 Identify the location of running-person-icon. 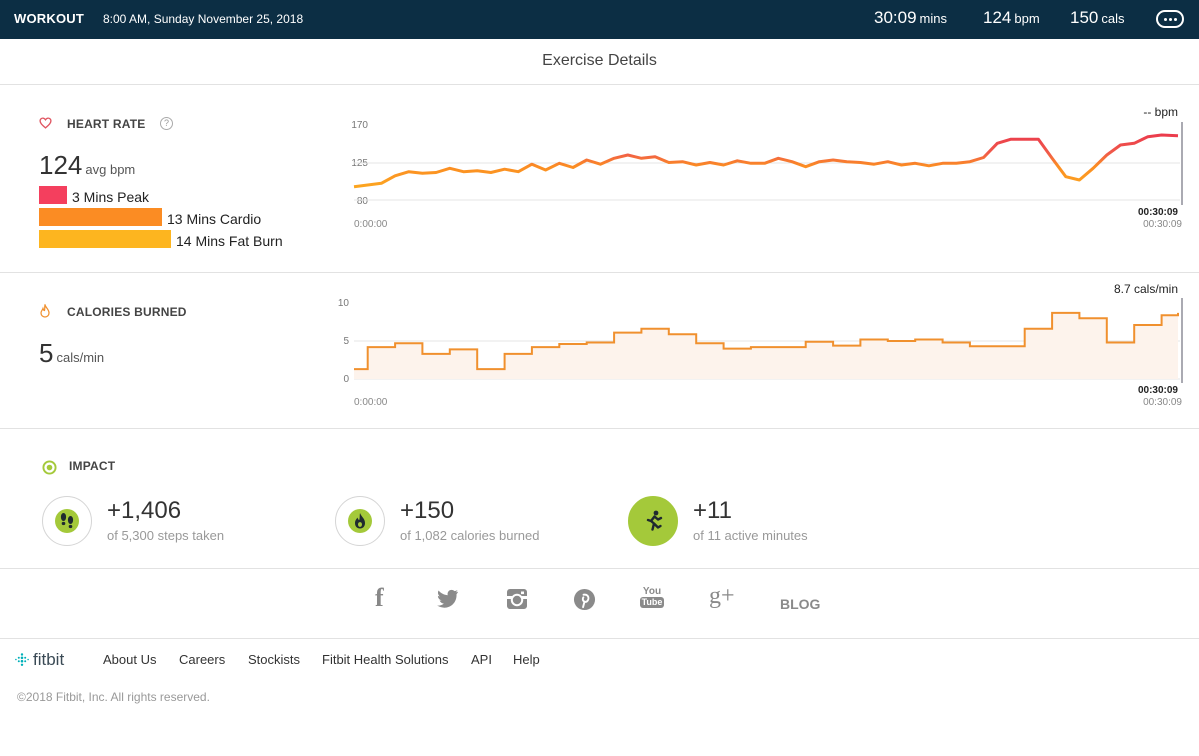
(654, 520).